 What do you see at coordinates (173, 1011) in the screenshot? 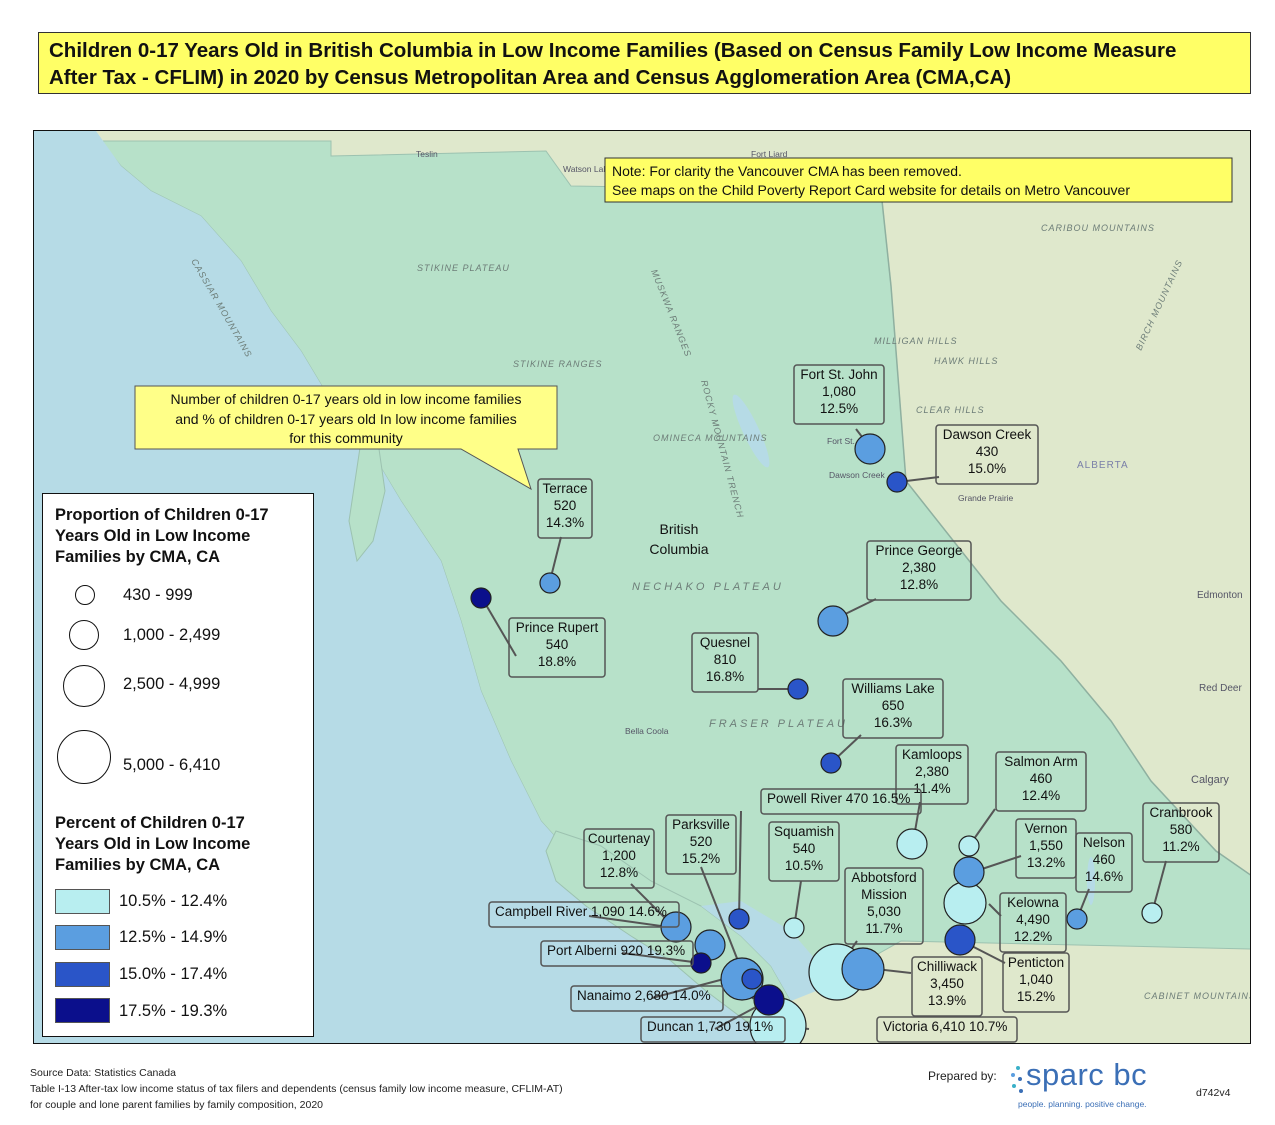
I see `legend-pct-label: 17.5% - 19.3%` at bounding box center [173, 1011].